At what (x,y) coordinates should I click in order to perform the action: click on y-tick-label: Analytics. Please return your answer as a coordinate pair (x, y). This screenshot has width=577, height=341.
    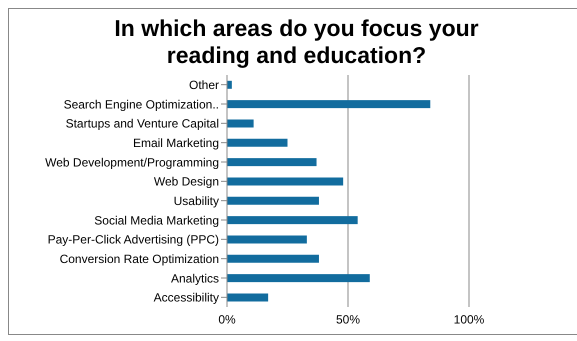
    Looking at the image, I should click on (194, 278).